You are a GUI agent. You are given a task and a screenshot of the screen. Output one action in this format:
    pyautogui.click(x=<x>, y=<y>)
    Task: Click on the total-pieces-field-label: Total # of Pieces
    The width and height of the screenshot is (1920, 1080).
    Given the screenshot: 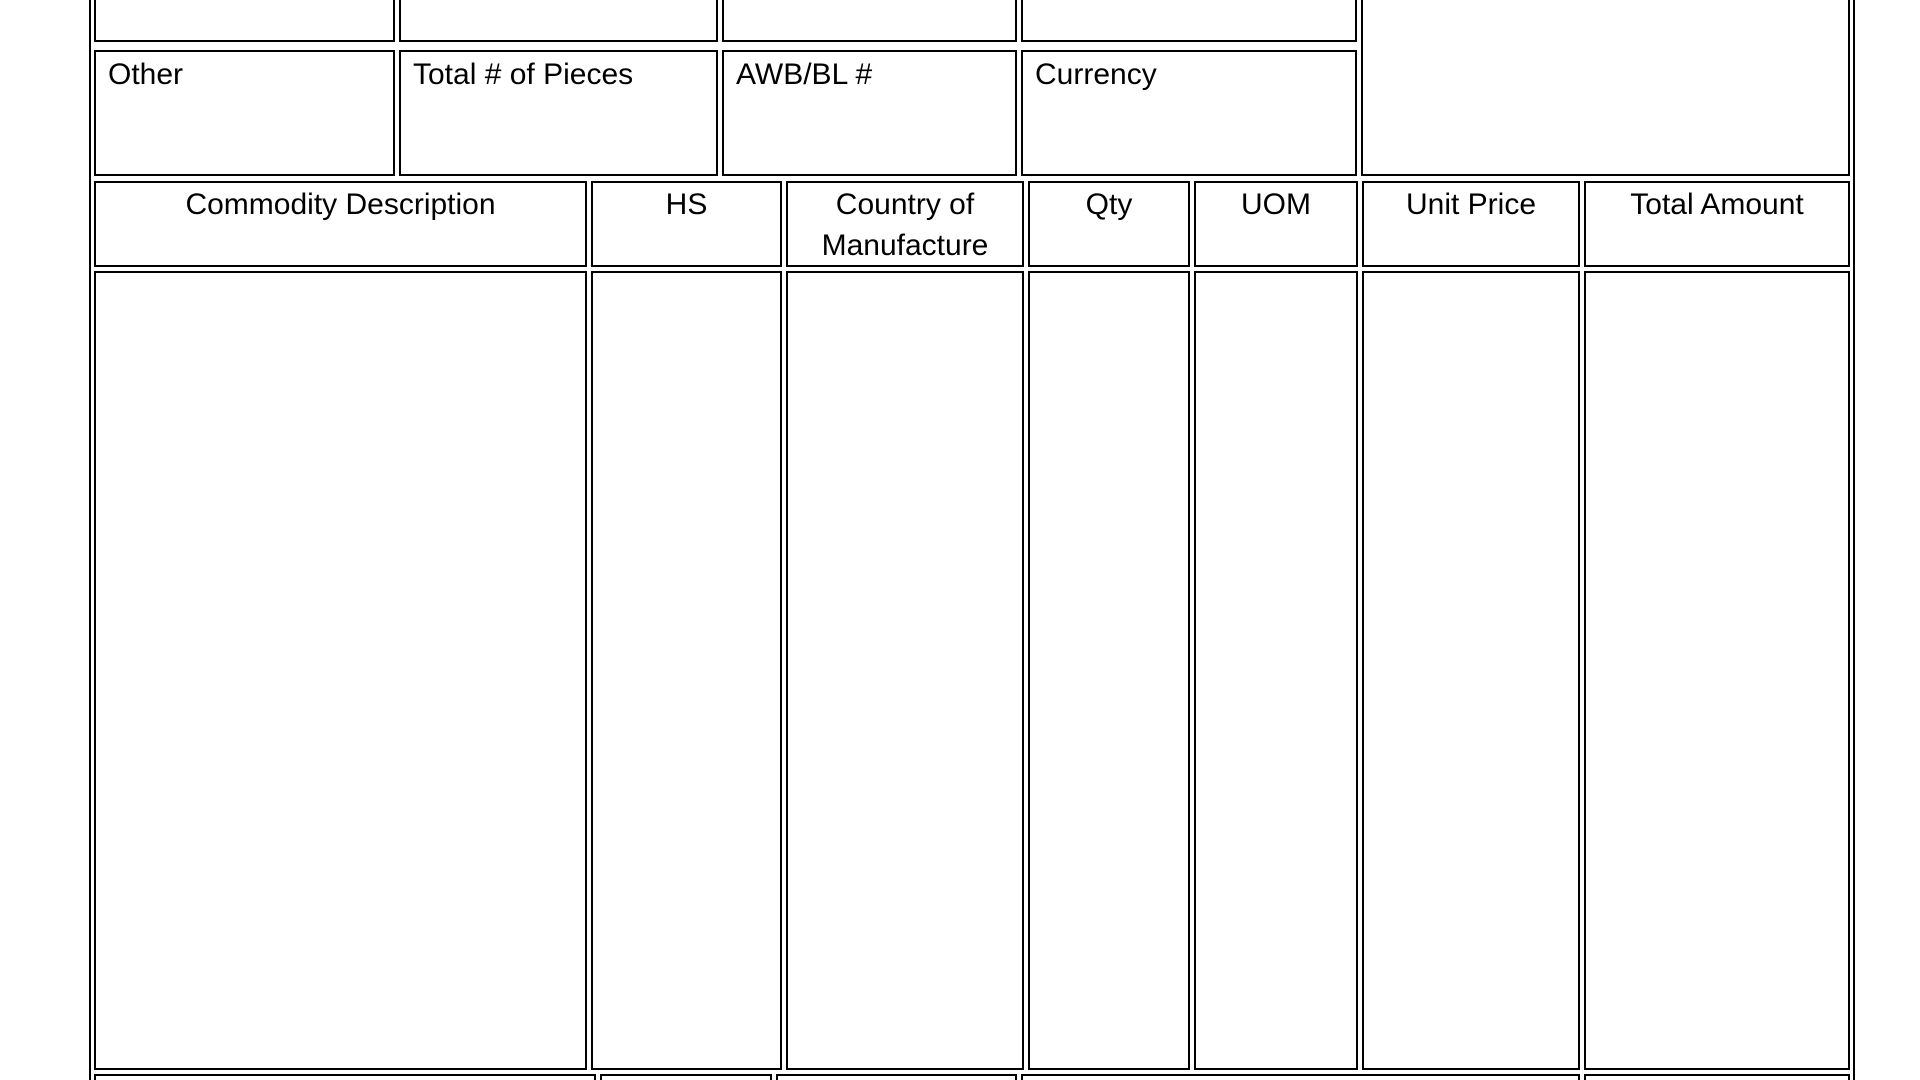 What is the action you would take?
    pyautogui.click(x=523, y=74)
    